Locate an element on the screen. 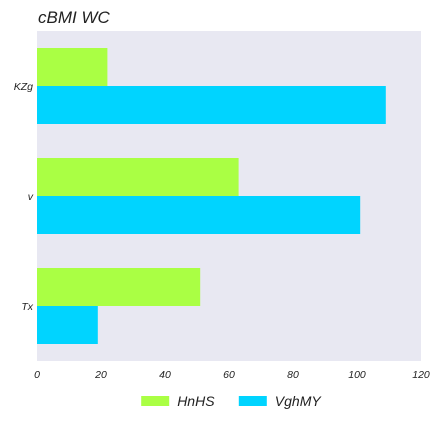 This screenshot has height=441, width=441. x-tick-label-40: 40 is located at coordinates (165, 375).